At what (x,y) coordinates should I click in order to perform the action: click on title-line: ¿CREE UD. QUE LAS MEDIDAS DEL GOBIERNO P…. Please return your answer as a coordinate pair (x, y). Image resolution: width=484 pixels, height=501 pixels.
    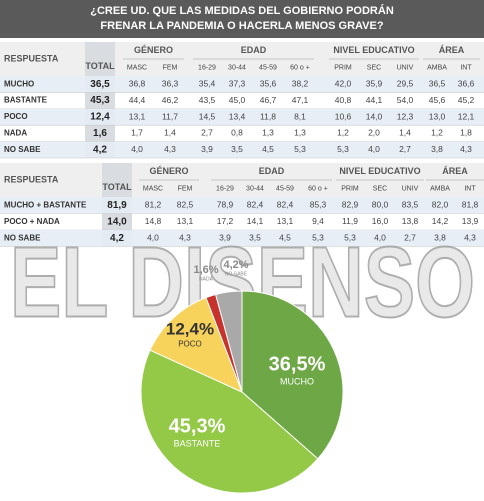
    Looking at the image, I should click on (242, 10).